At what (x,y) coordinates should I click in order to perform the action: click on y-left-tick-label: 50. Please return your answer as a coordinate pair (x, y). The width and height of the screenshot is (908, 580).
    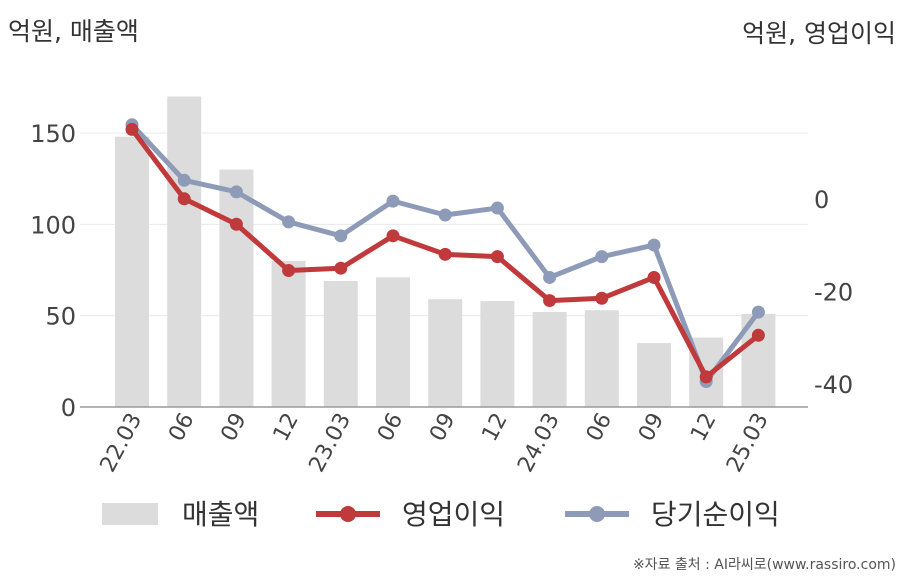
    Looking at the image, I should click on (60, 317).